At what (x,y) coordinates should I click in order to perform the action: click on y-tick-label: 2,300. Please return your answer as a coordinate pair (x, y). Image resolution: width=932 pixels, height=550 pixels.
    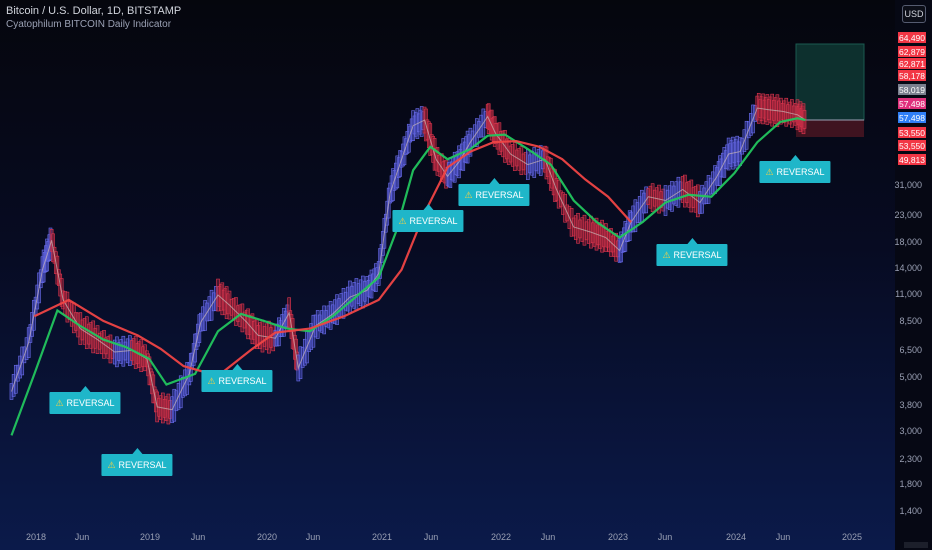
    Looking at the image, I should click on (910, 459).